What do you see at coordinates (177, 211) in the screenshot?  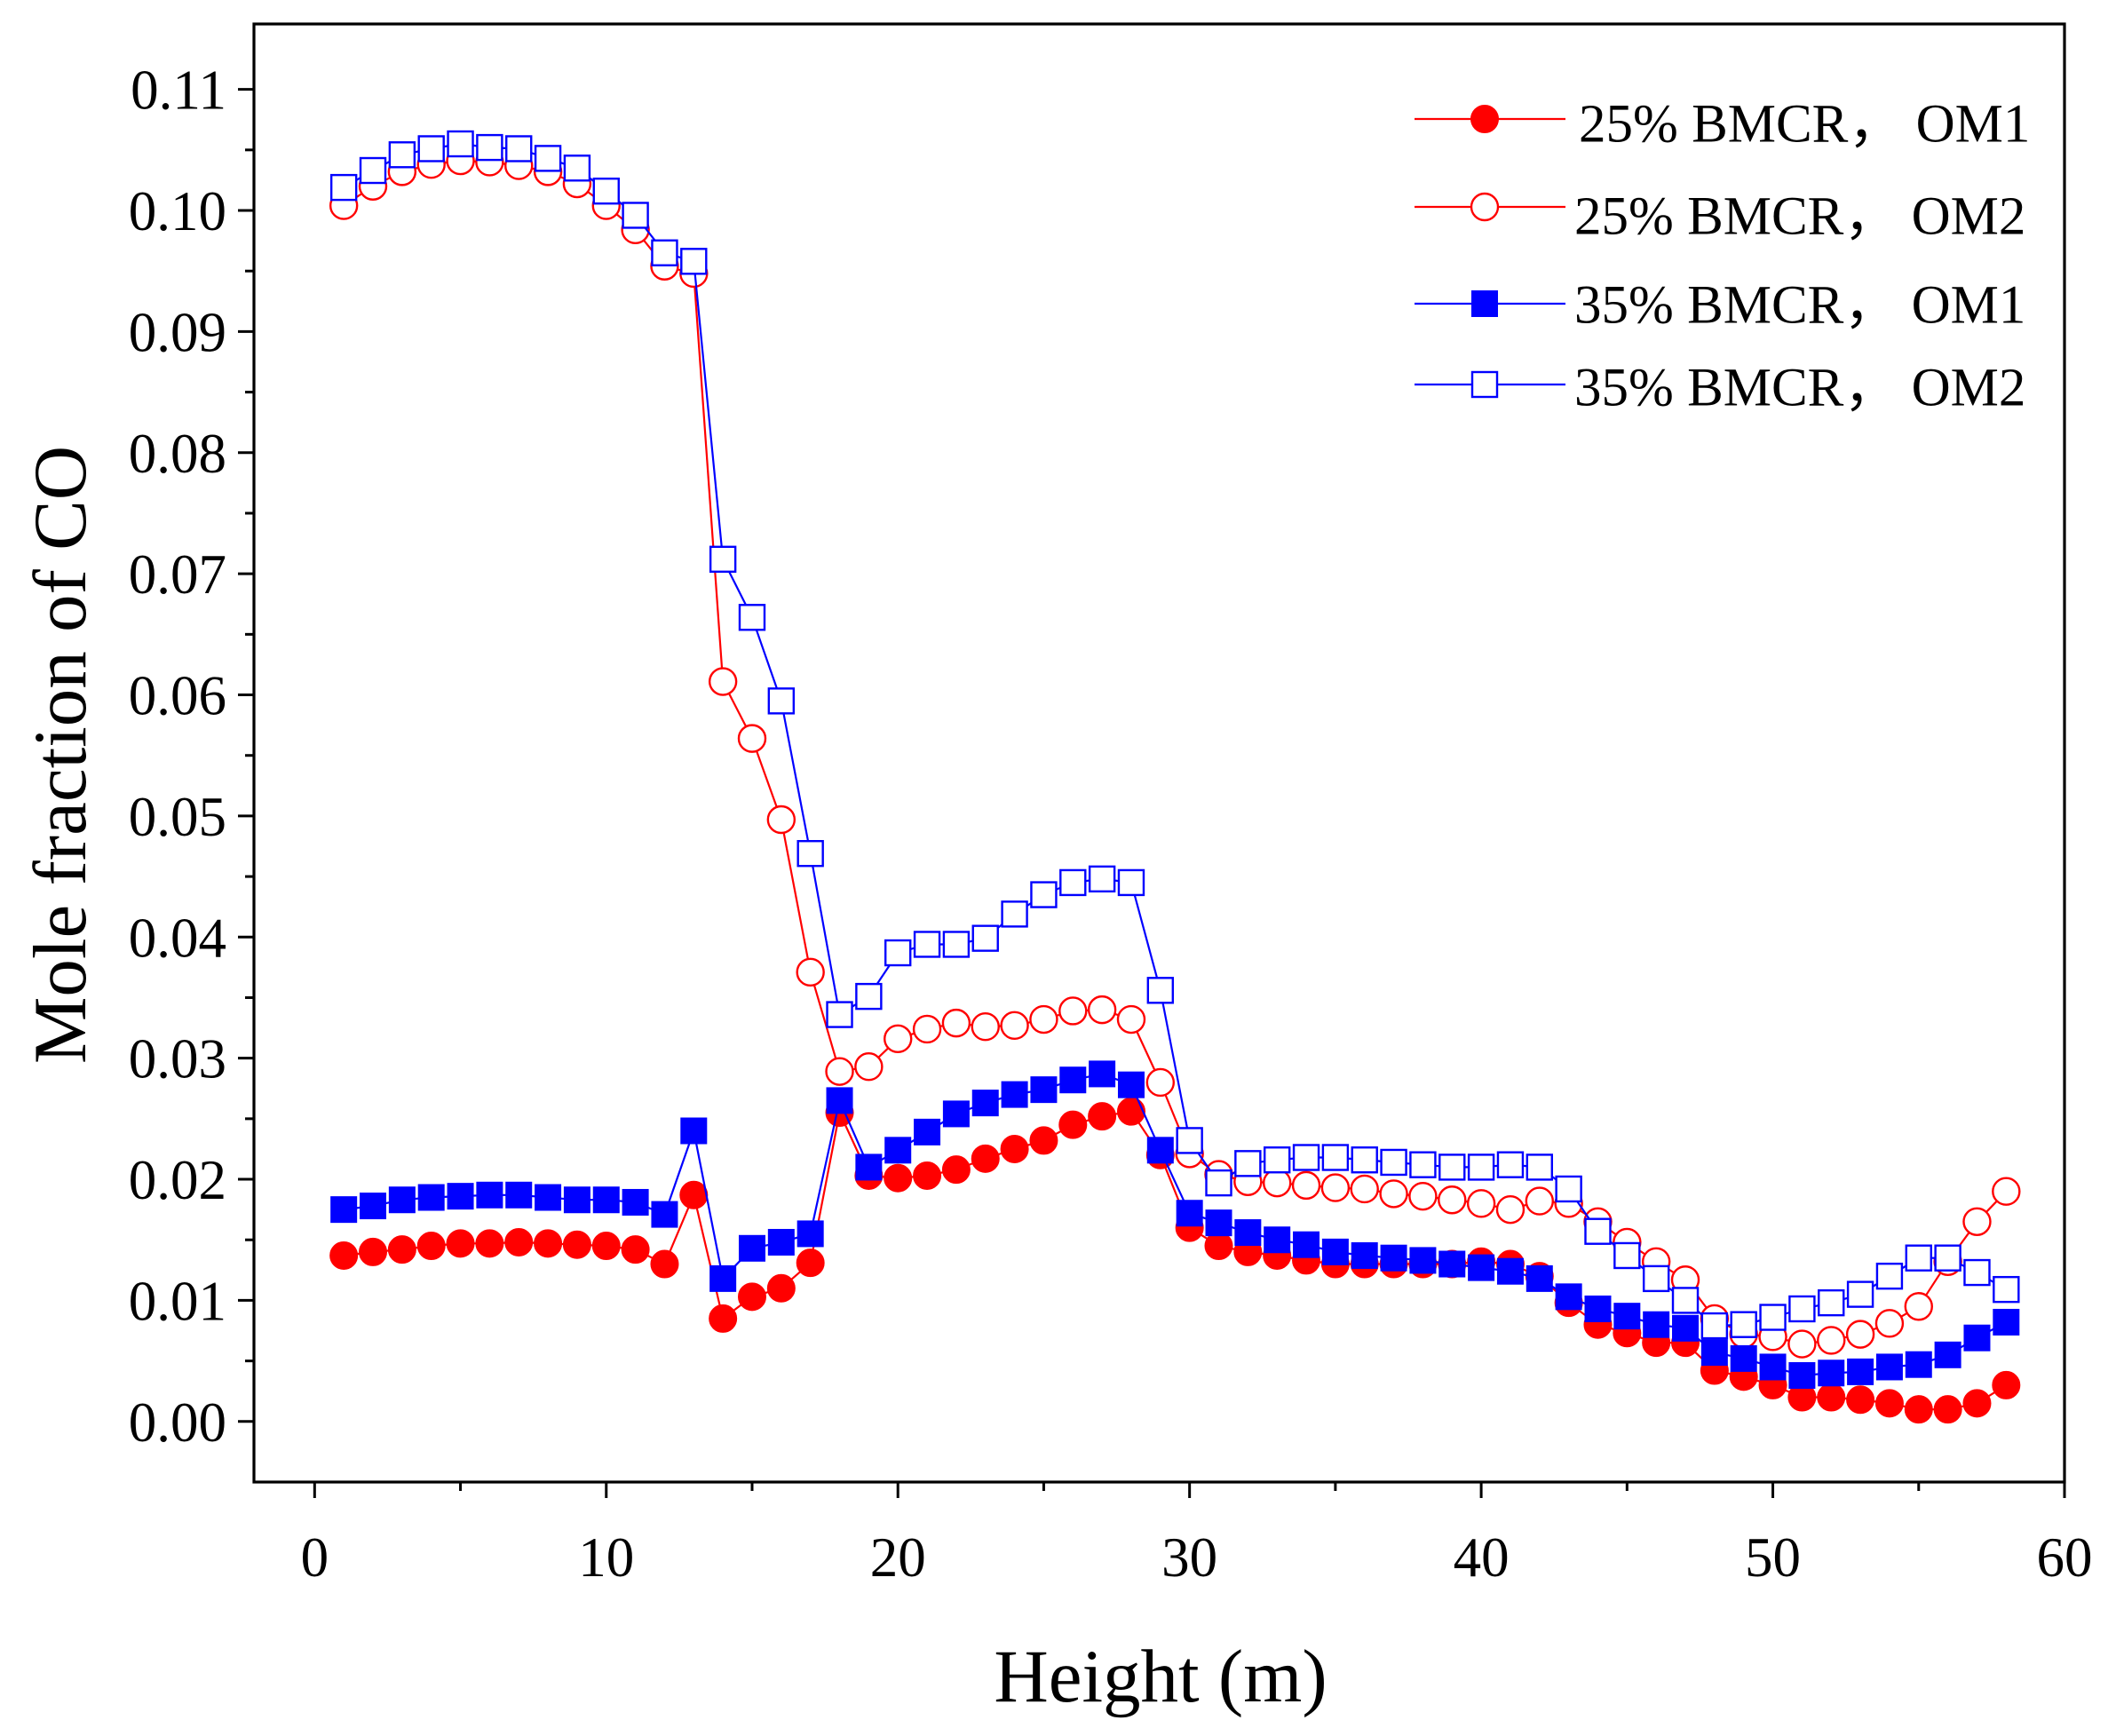 I see `y-tick-label: 0.10` at bounding box center [177, 211].